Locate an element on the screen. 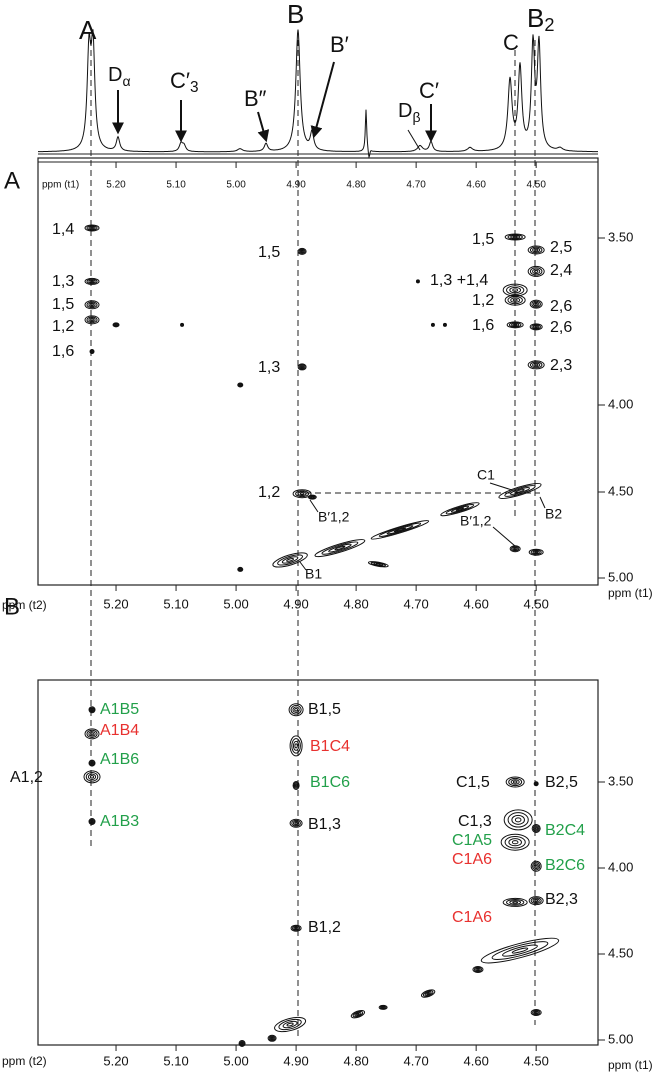  x-tick-label: 5.20 is located at coordinates (116, 185).